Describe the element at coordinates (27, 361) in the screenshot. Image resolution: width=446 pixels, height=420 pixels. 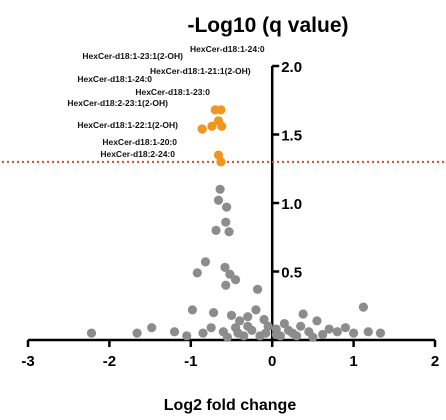
I see `x-tick-label: -3` at that location.